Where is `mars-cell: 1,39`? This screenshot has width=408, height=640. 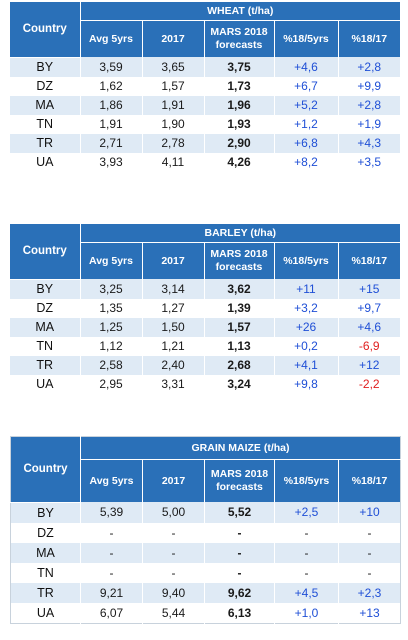
mars-cell: 1,39 is located at coordinates (238, 308).